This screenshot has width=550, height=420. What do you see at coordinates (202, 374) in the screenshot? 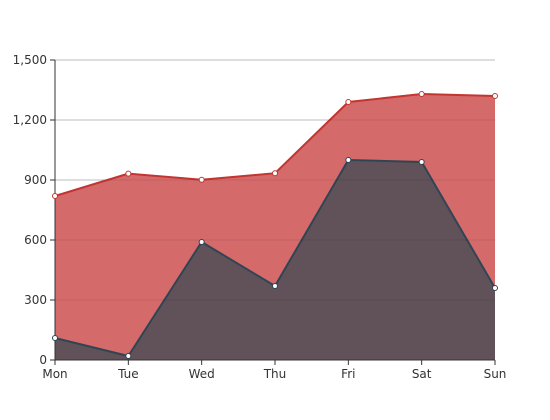
I see `x-tick-label: Wed` at bounding box center [202, 374].